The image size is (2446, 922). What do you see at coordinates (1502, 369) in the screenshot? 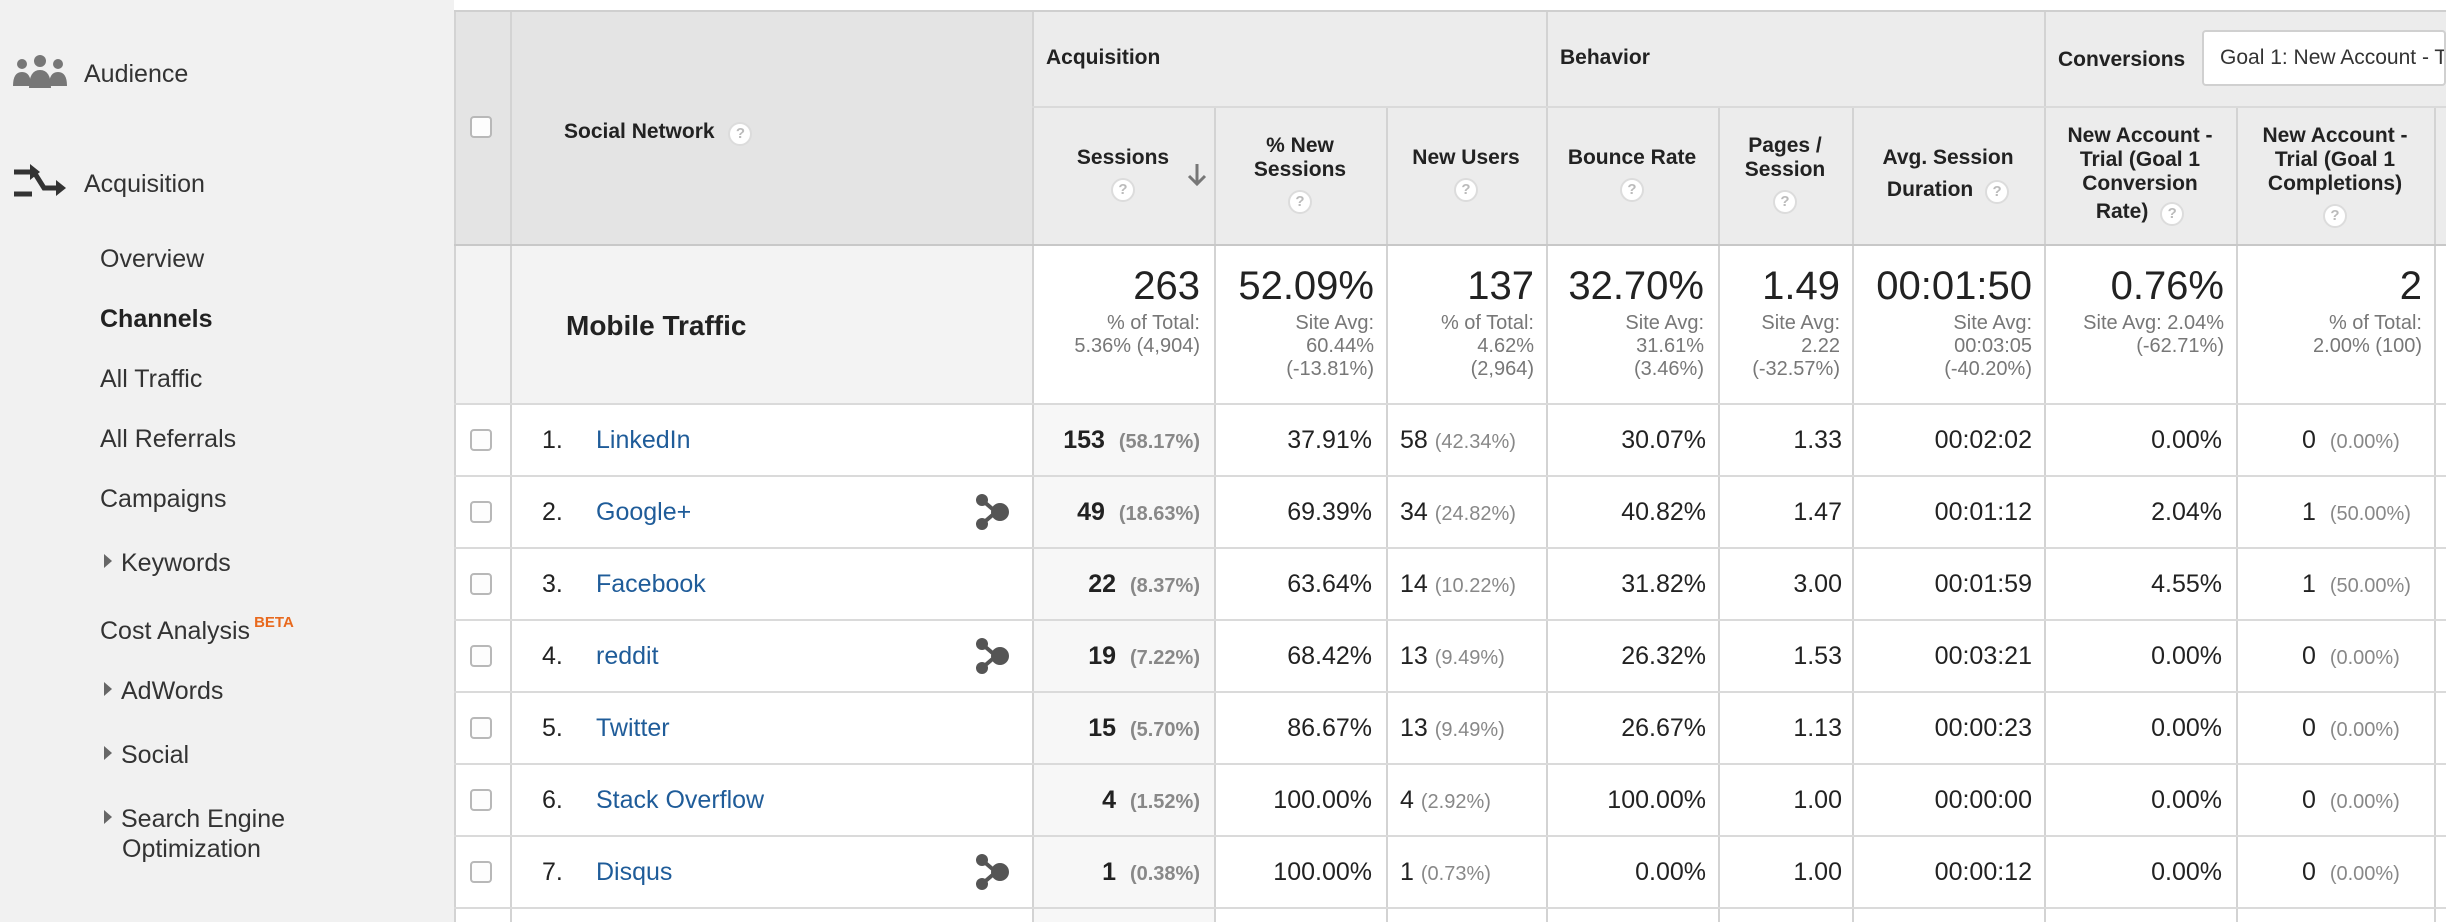
I see `sub-line: (2,964)` at bounding box center [1502, 369].